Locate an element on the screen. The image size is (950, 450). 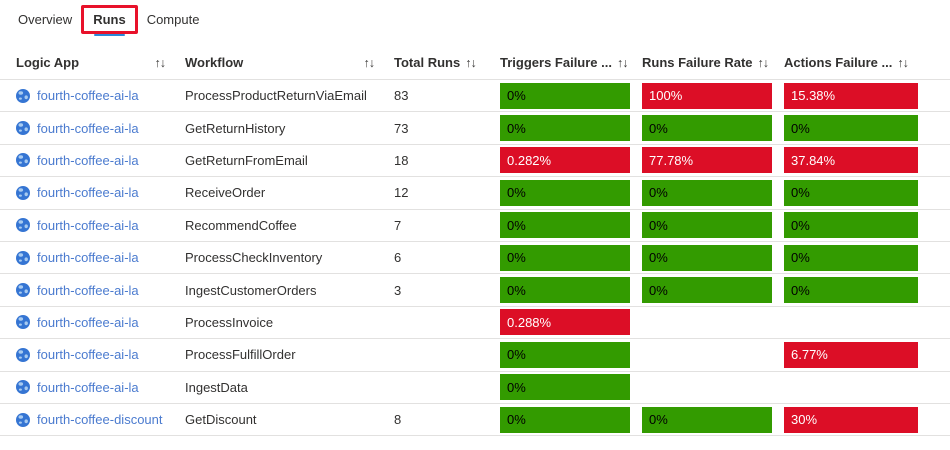
col-header-triggers-failure: Triggers Failure ... ↑↓ is located at coordinates (571, 62).